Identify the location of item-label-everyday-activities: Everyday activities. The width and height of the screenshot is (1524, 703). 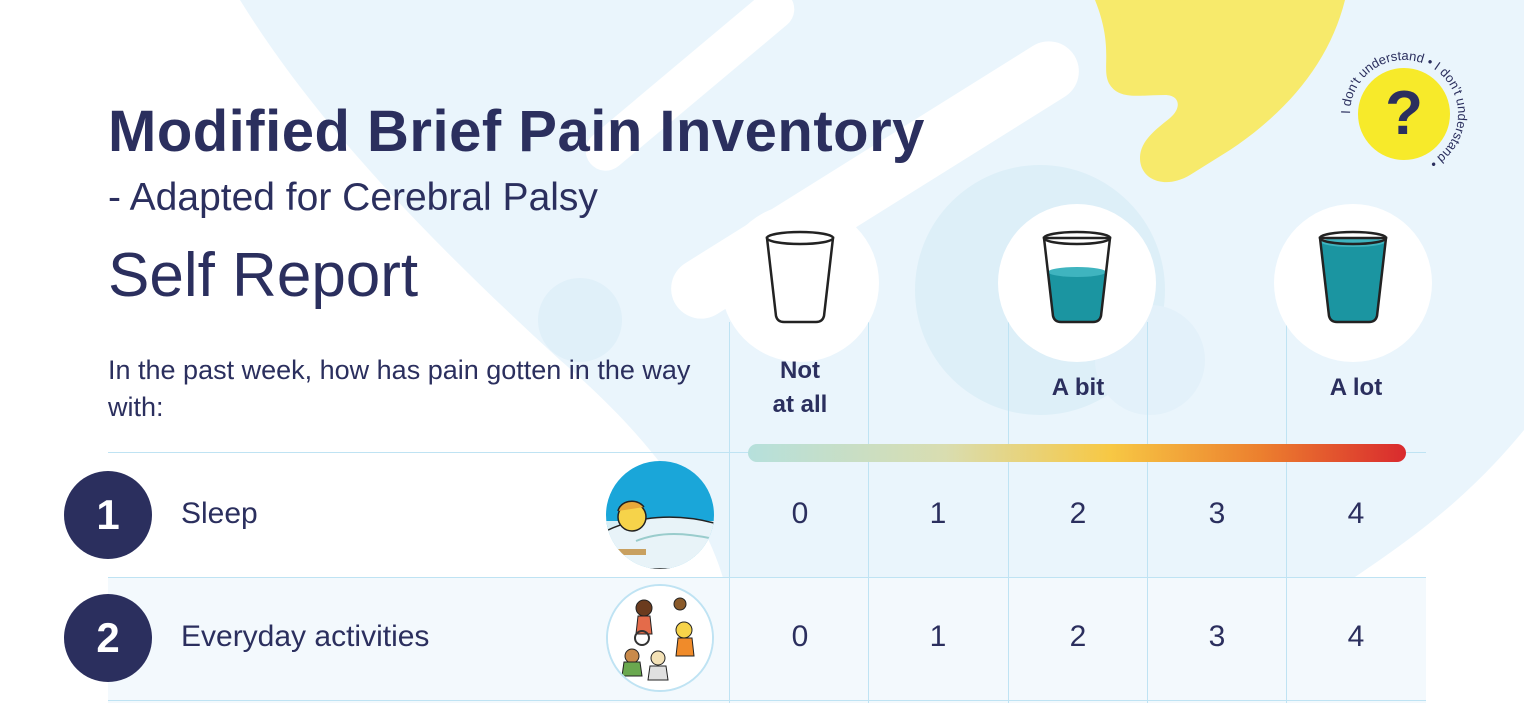
(305, 636).